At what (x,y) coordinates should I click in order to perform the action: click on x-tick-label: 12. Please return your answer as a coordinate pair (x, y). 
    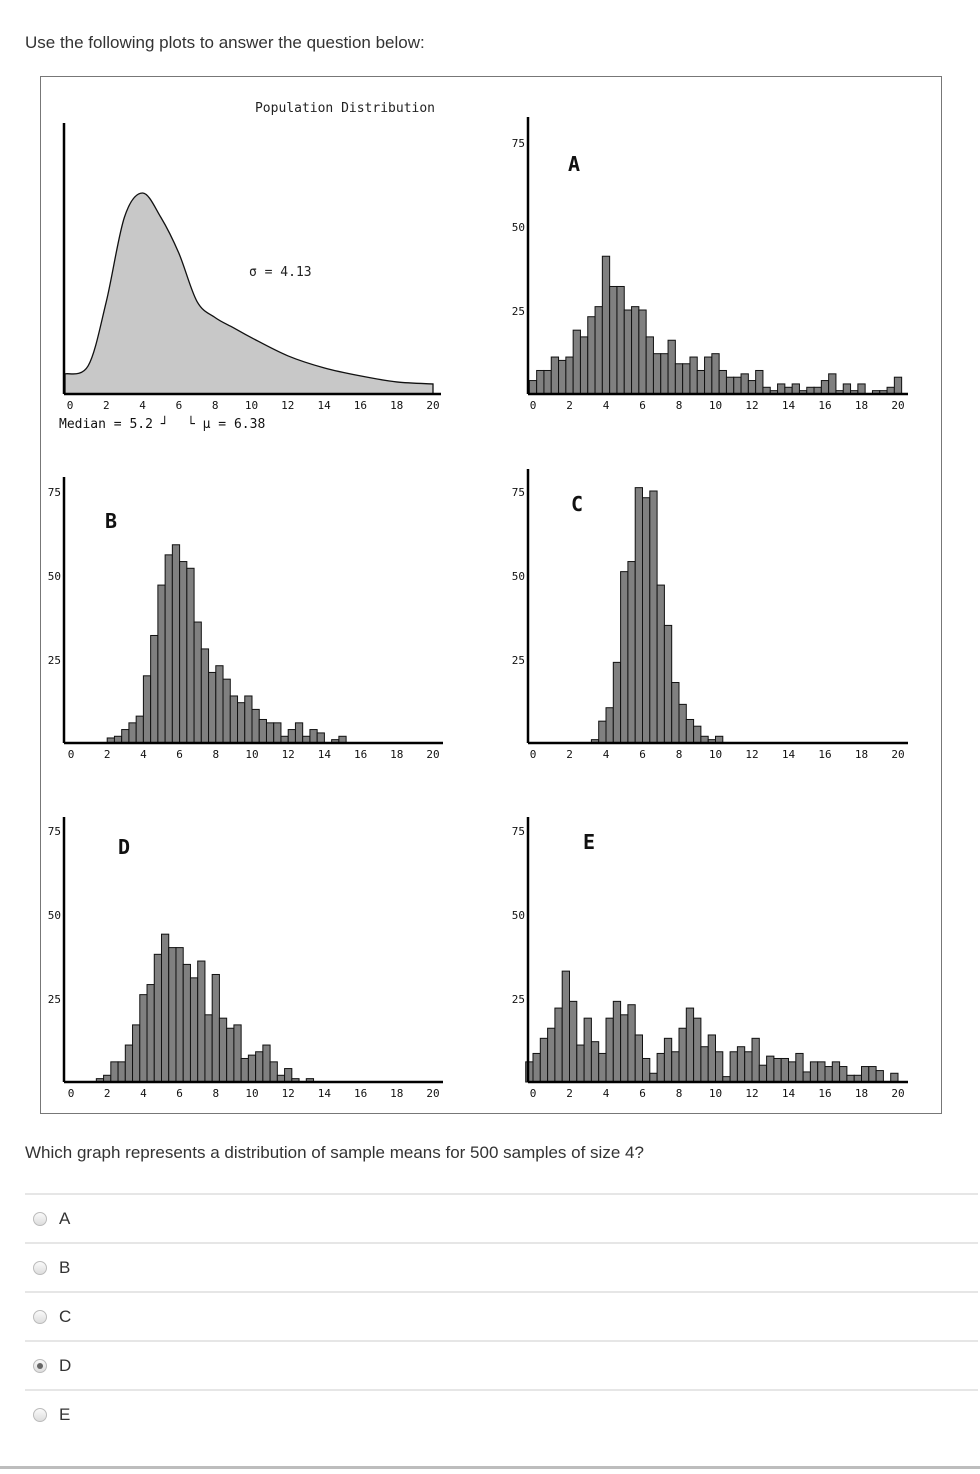
    Looking at the image, I should click on (288, 1093).